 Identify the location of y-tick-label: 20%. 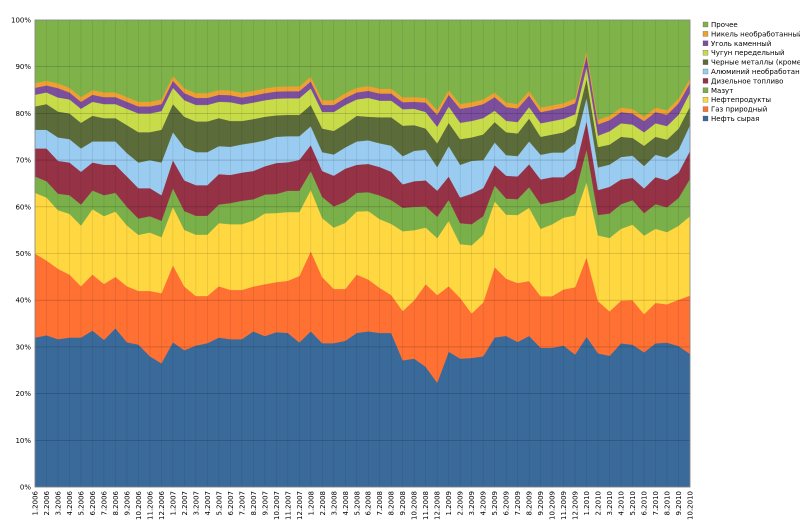
(23, 394).